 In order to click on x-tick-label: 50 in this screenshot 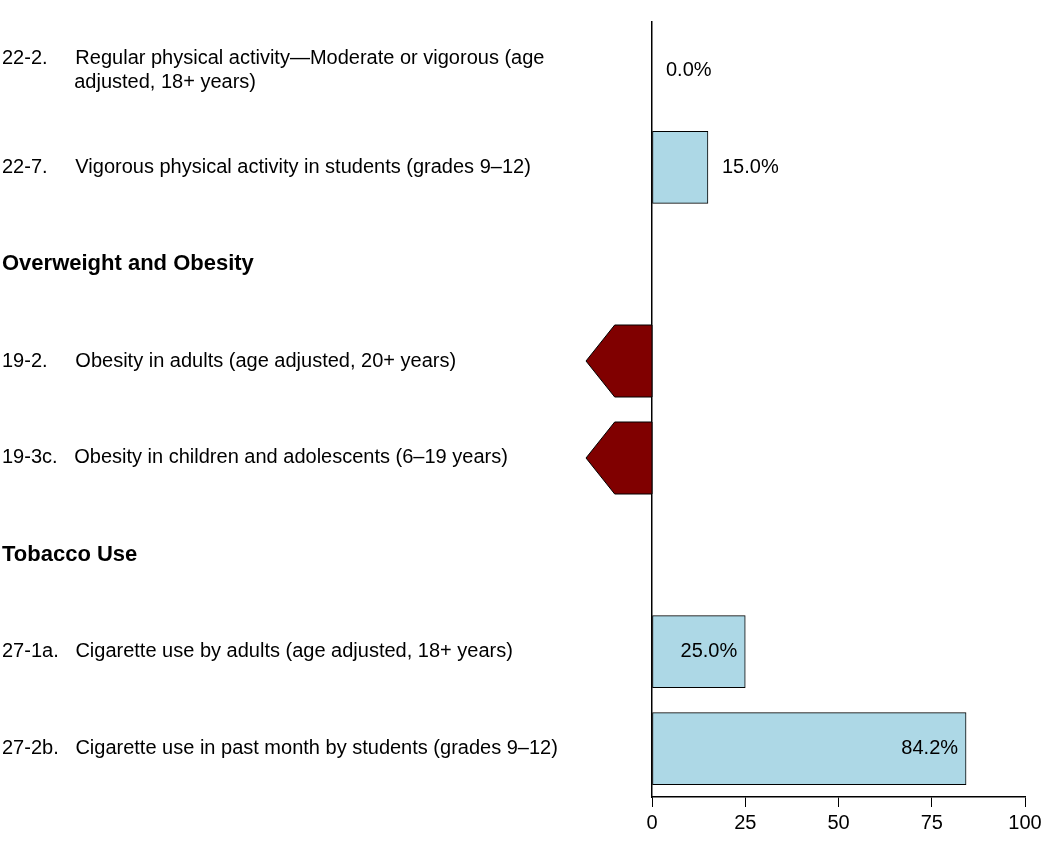, I will do `click(838, 821)`.